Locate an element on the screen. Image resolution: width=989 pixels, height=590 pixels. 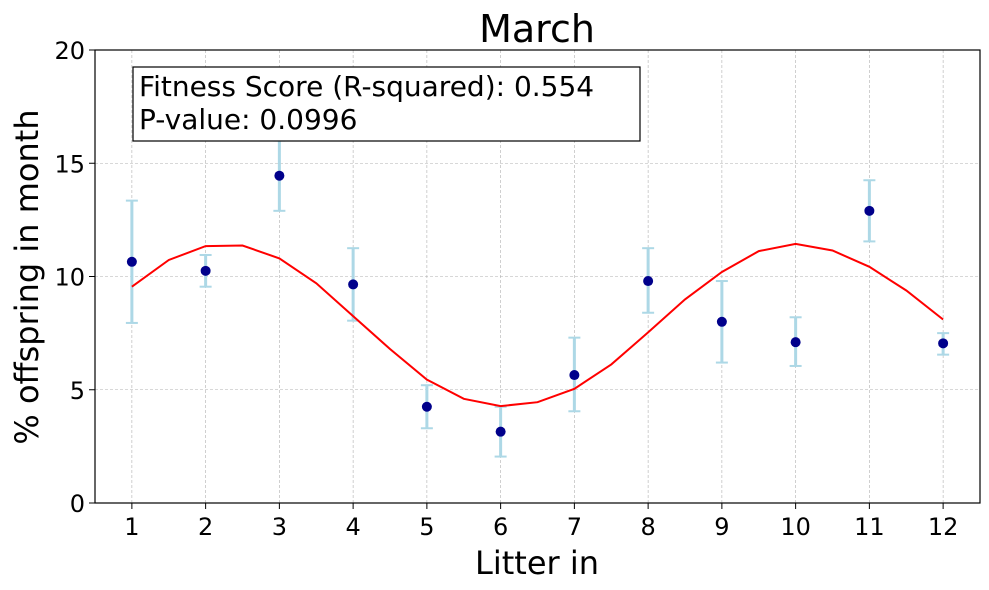
x-tick-label: 9 is located at coordinates (721, 527).